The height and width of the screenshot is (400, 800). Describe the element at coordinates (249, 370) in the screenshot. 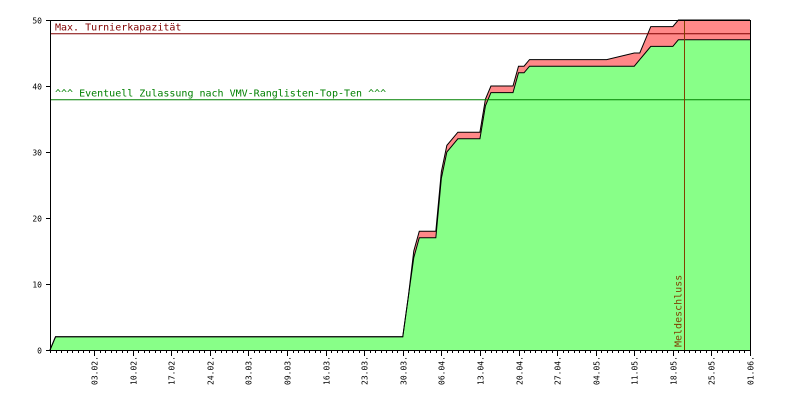

I see `x-tick-label: 03.03.` at that location.